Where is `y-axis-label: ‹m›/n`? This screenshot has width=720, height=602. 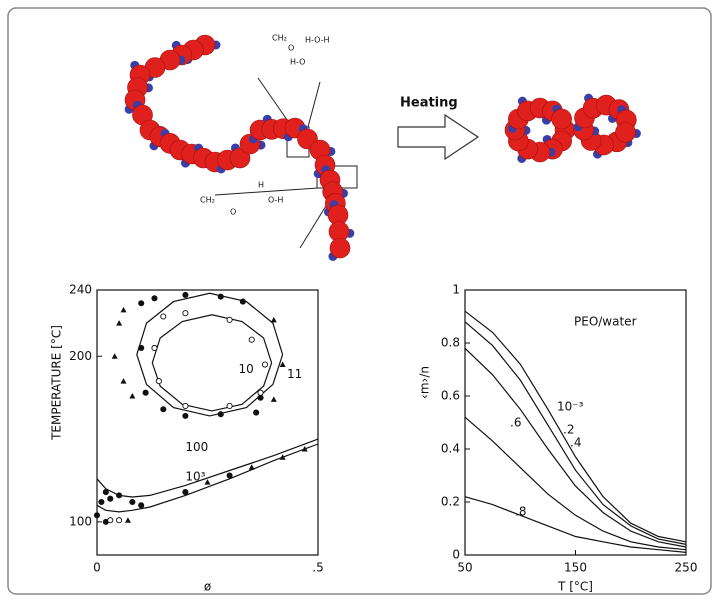
y-axis-label: ‹m›/n is located at coordinates (425, 382).